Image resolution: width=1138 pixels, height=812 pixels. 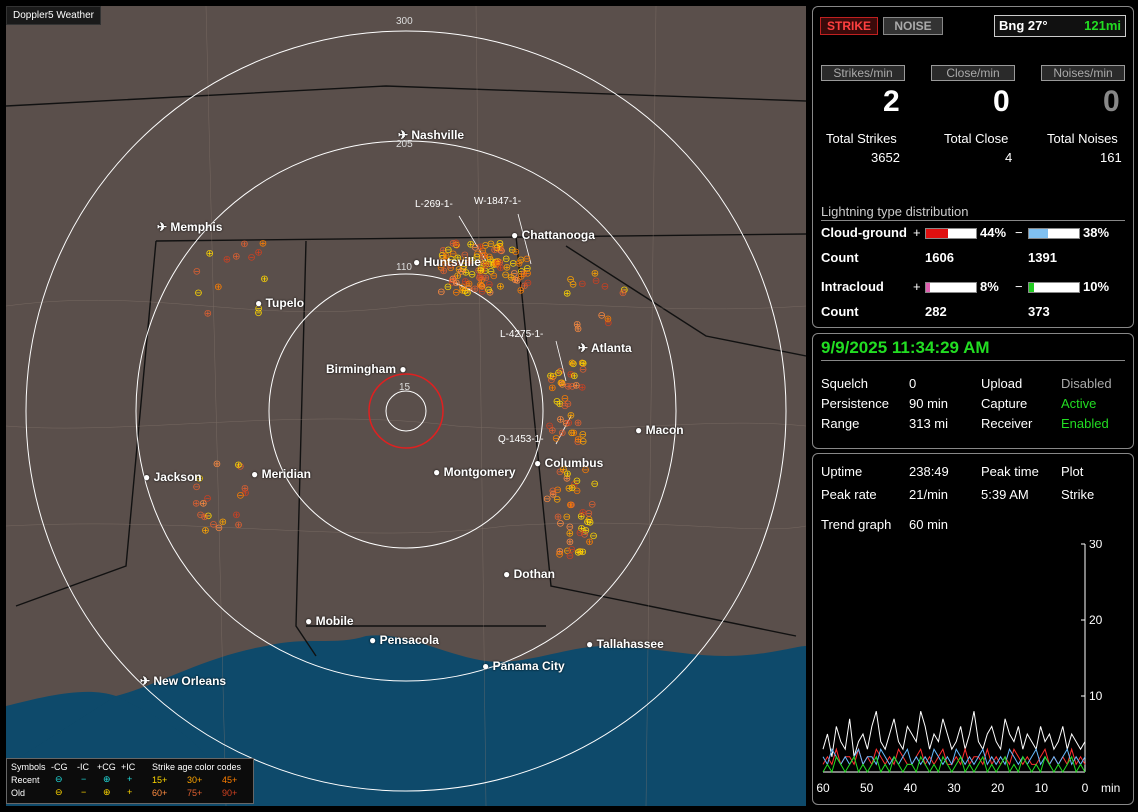 I want to click on cg-neg-pct: 38%, so click(x=1096, y=232).